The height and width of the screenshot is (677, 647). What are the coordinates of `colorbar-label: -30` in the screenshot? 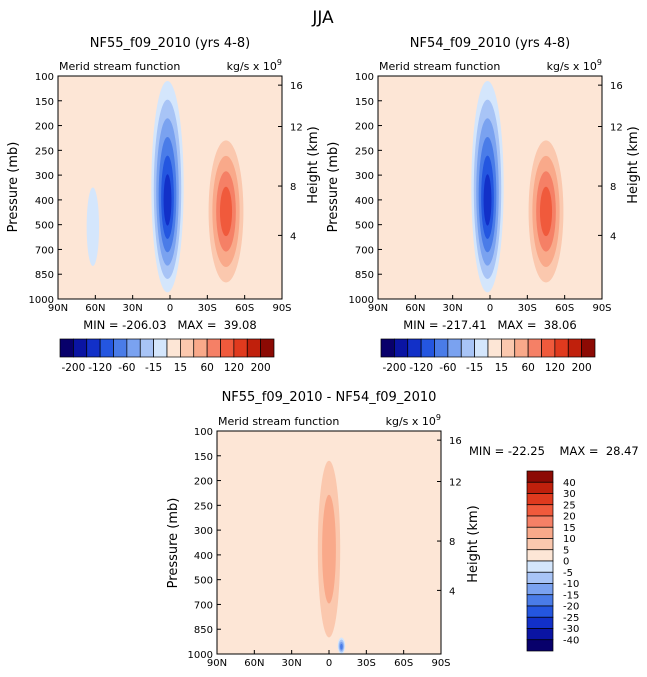 It's located at (571, 629).